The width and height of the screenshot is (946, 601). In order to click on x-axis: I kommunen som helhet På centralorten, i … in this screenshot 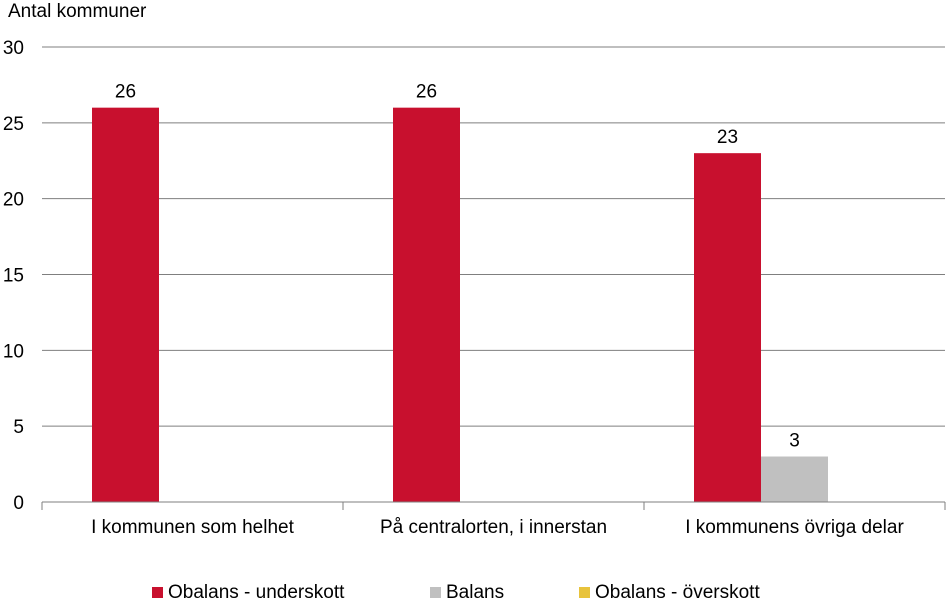, I will do `click(493, 519)`.